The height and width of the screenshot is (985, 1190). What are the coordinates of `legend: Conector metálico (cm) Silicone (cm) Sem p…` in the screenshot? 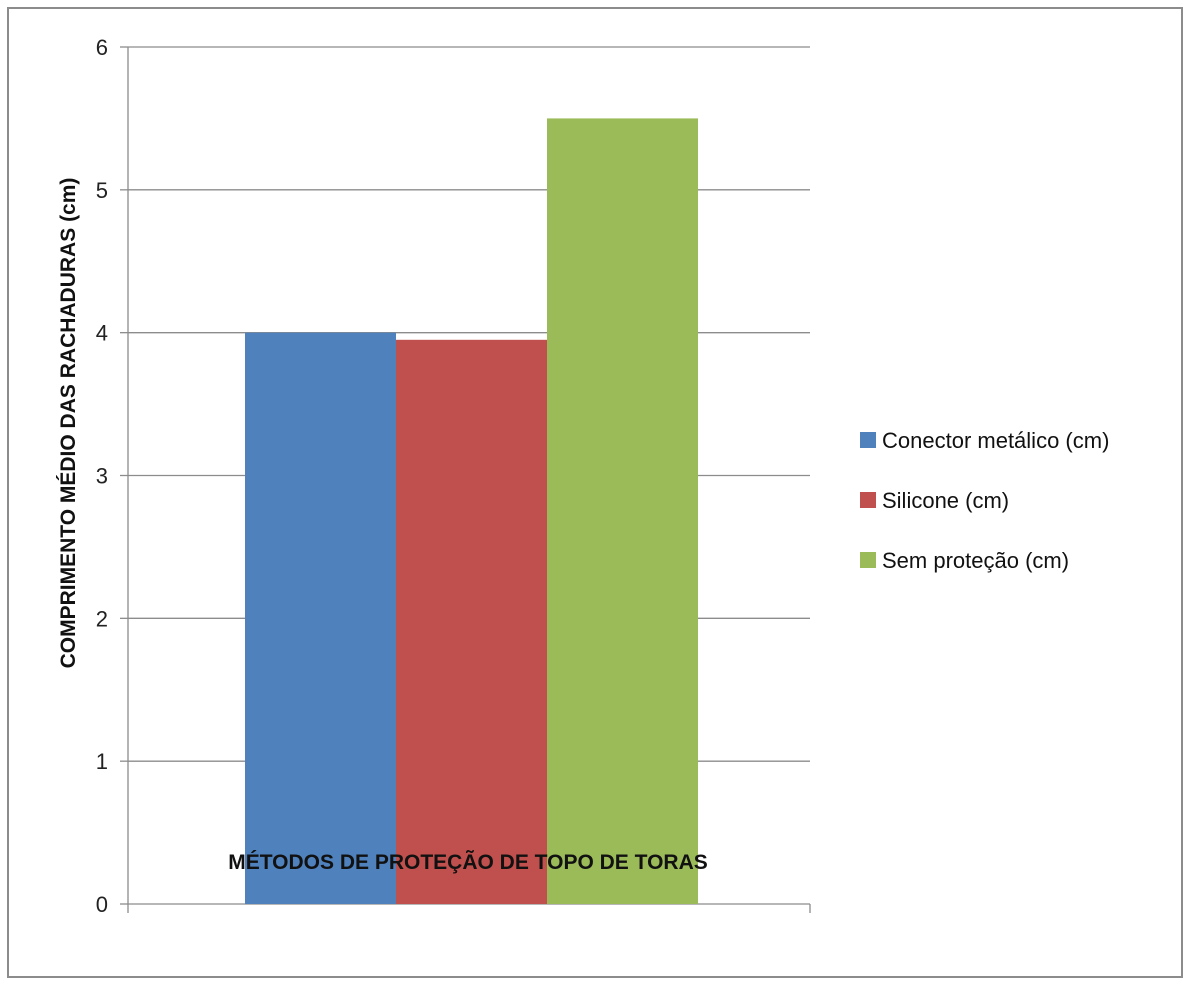 It's located at (984, 500).